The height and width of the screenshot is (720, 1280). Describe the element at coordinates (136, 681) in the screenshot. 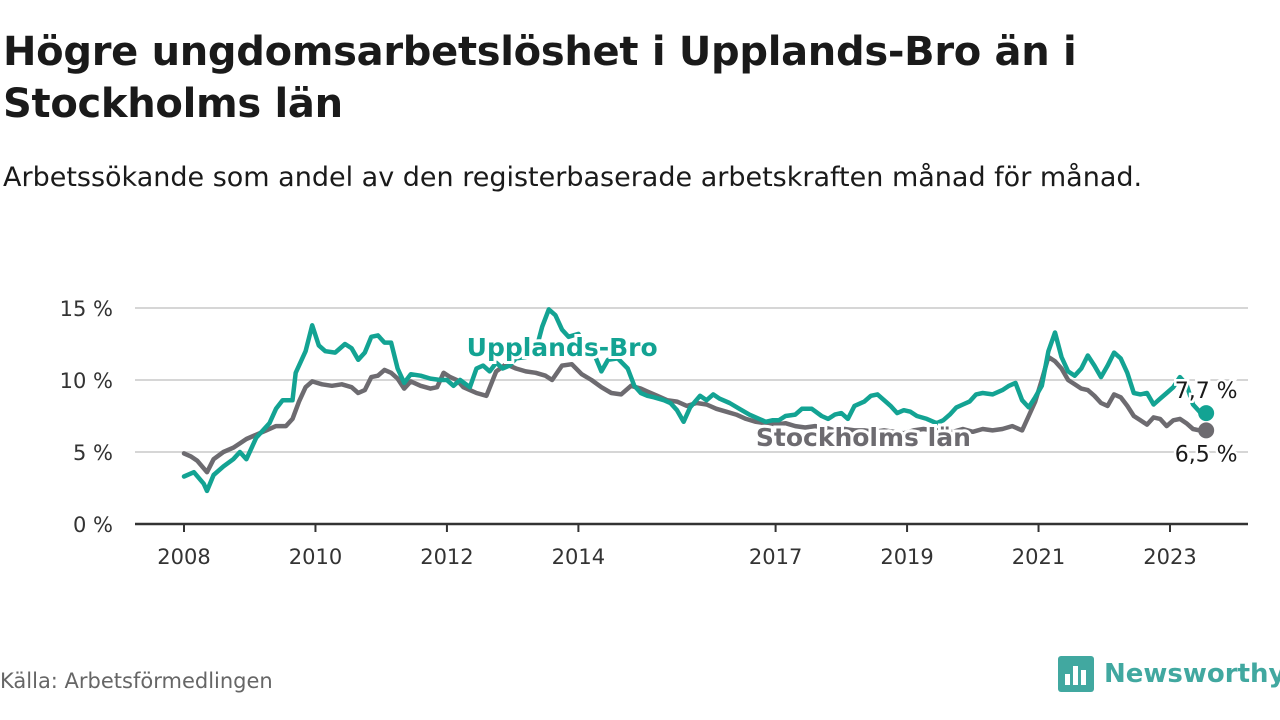

I see `source-note: Källa: Arbetsförmedlingen` at that location.